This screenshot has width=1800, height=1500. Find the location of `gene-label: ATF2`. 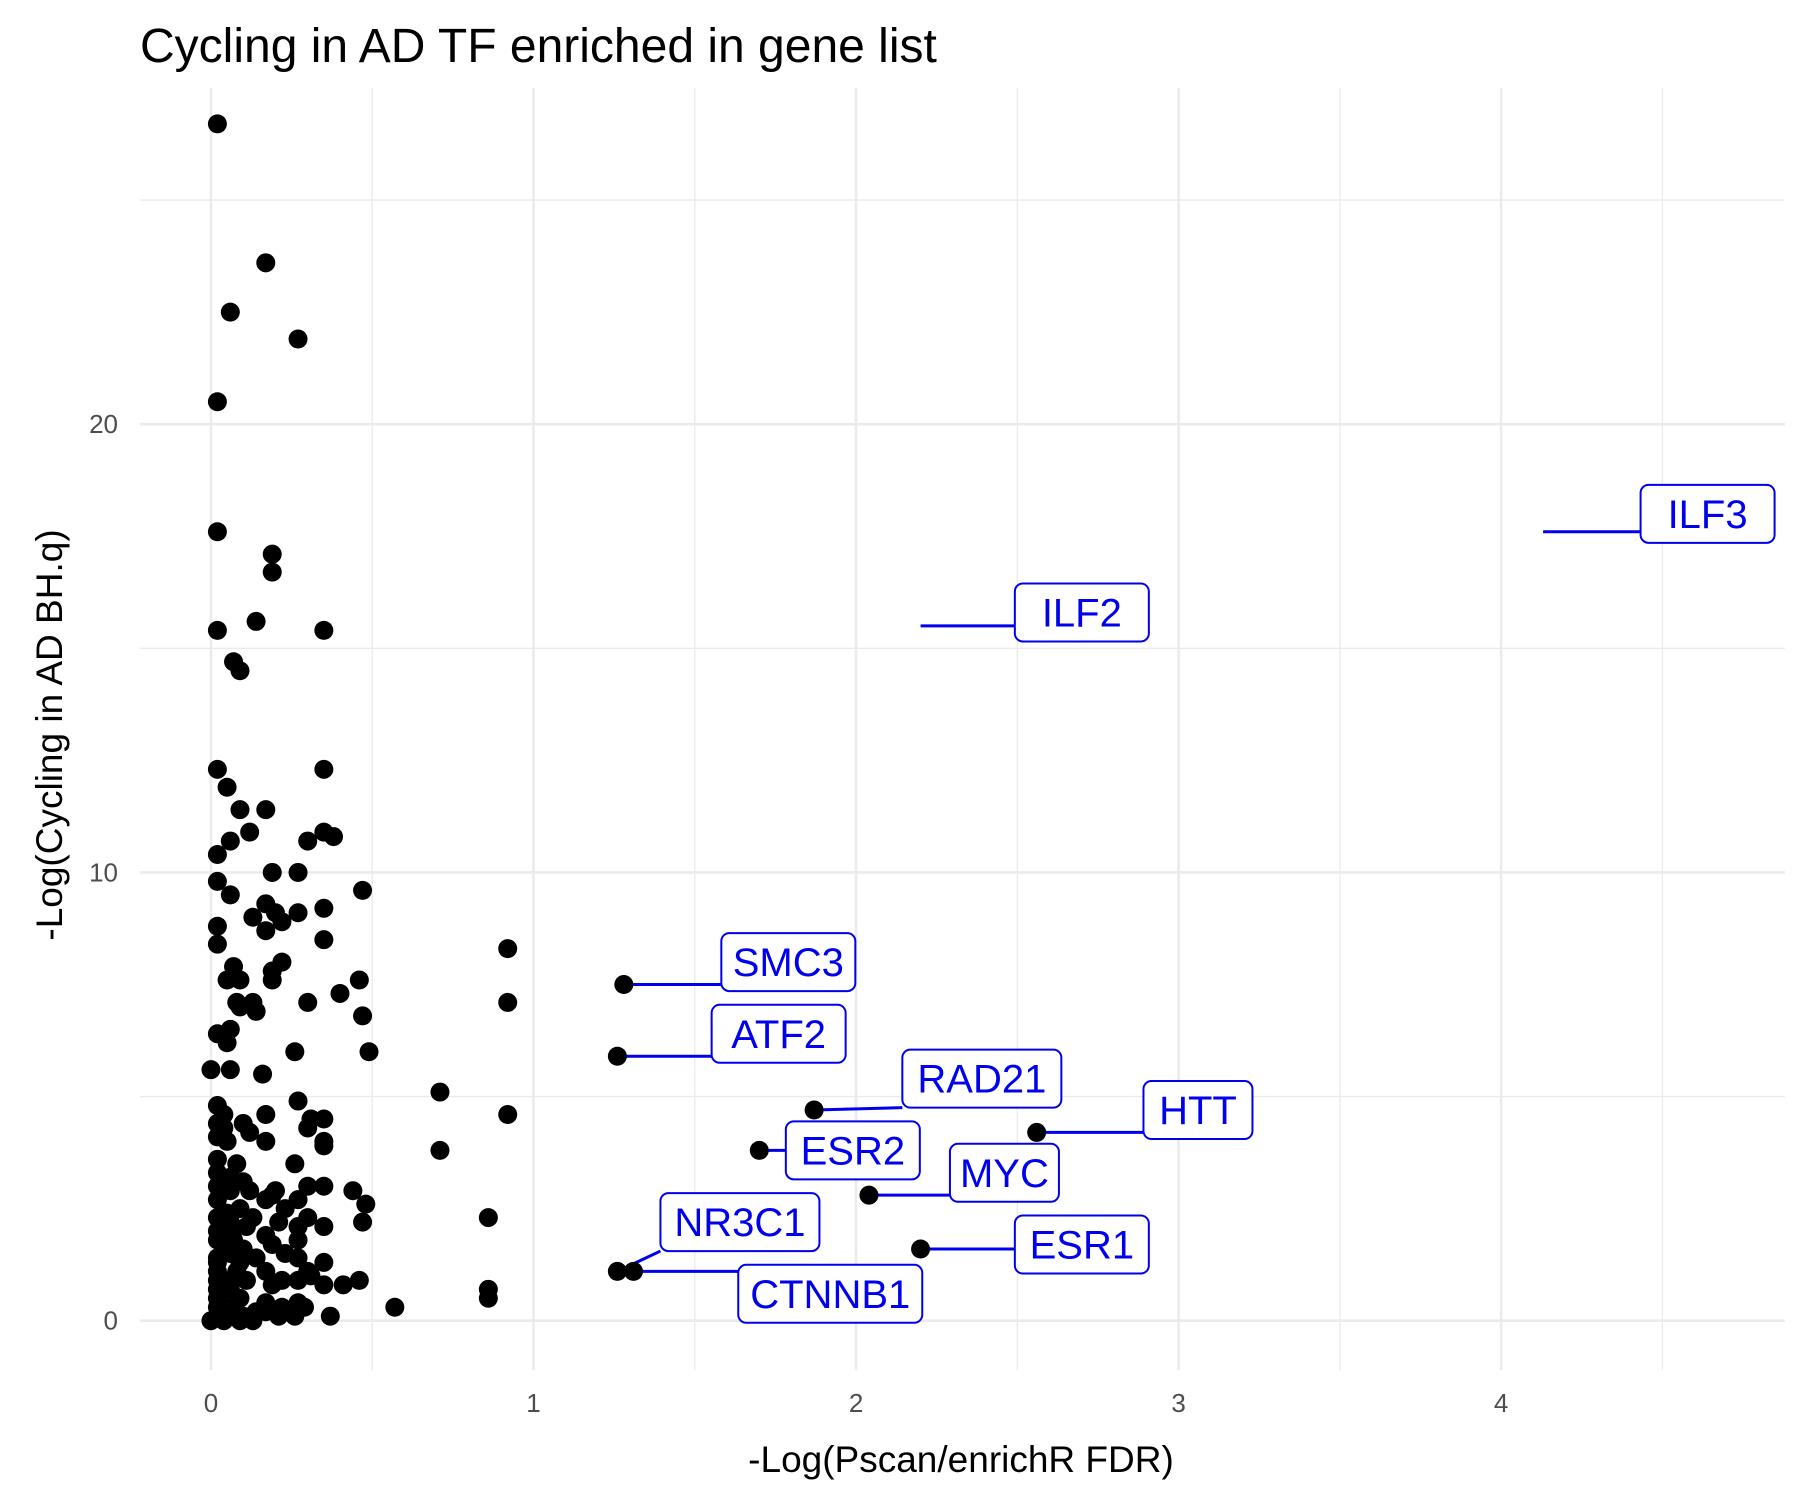

gene-label: ATF2 is located at coordinates (778, 1033).